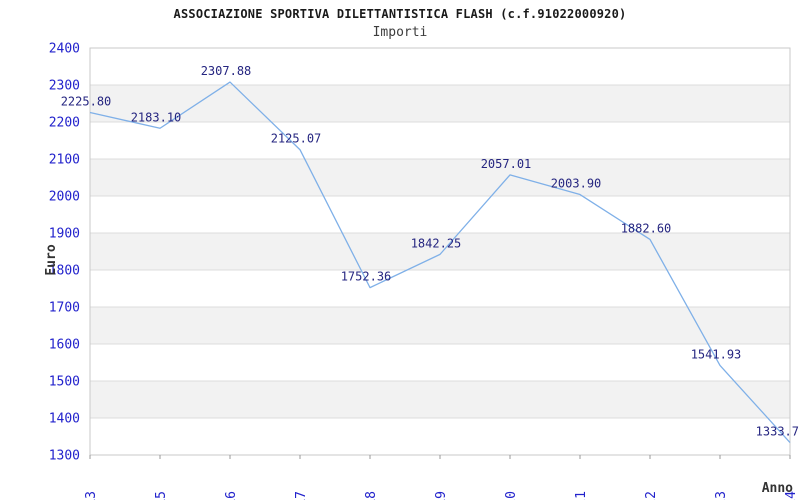  What do you see at coordinates (64, 308) in the screenshot?
I see `y-axis-tick-label: 1700` at bounding box center [64, 308].